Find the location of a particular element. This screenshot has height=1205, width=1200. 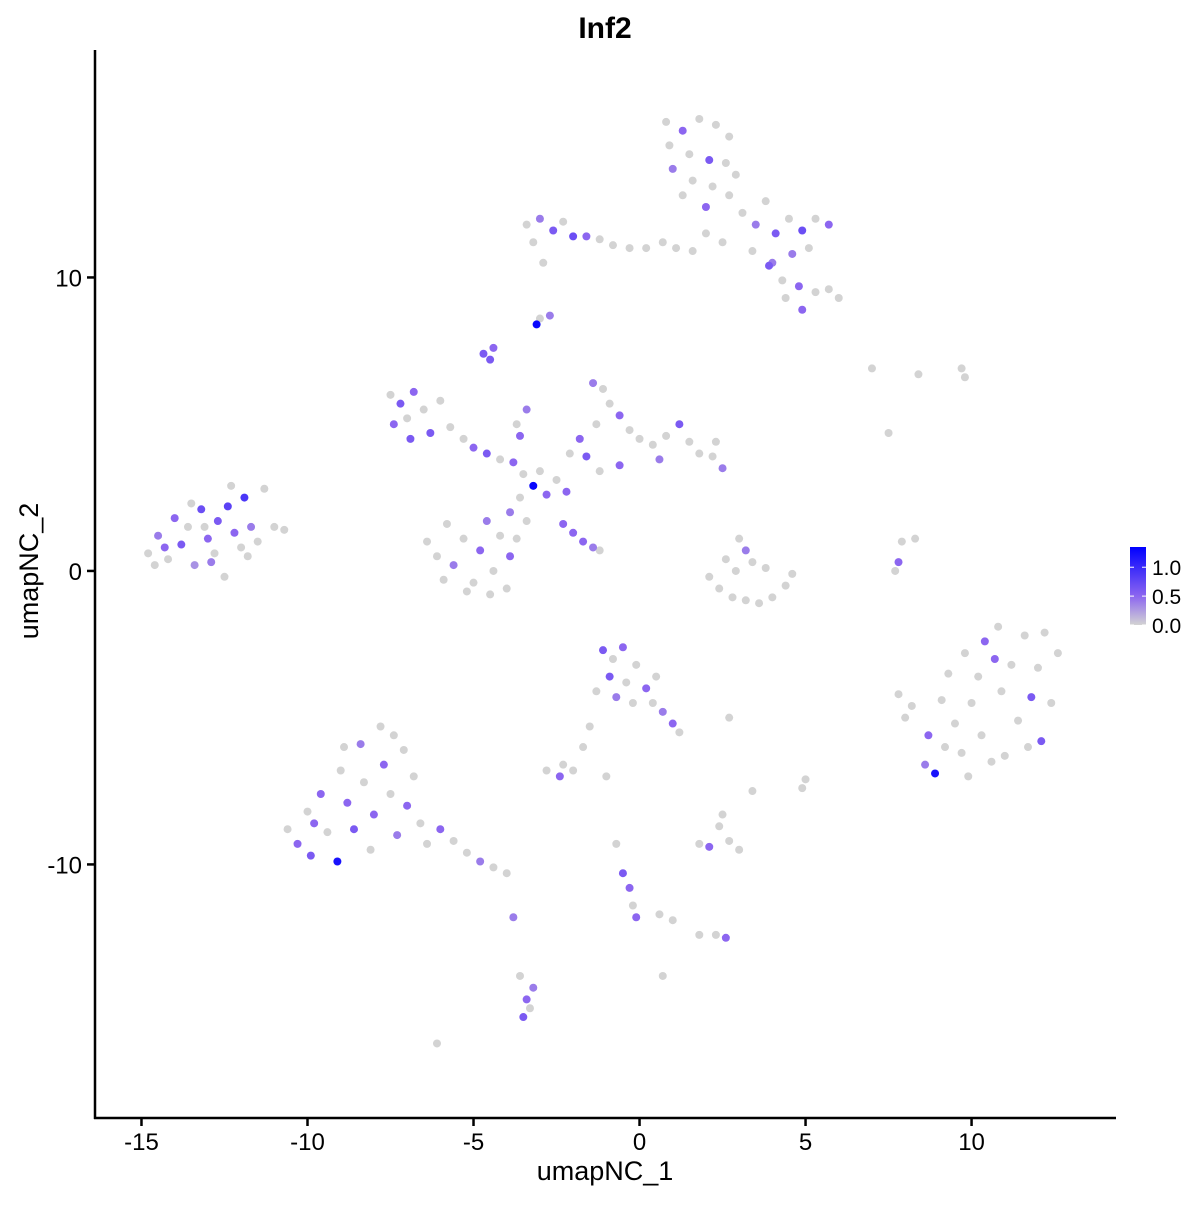

x-axis-label: umapNC_1 is located at coordinates (605, 1171).